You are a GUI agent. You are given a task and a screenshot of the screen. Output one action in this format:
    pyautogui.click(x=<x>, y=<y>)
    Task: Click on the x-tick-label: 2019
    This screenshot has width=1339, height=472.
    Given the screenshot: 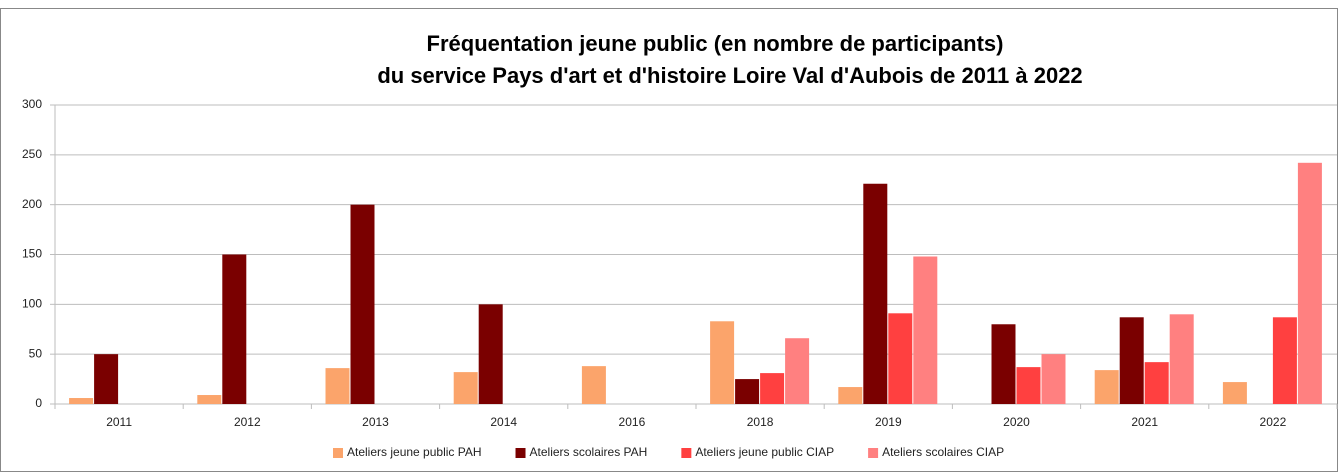 What is the action you would take?
    pyautogui.click(x=888, y=422)
    